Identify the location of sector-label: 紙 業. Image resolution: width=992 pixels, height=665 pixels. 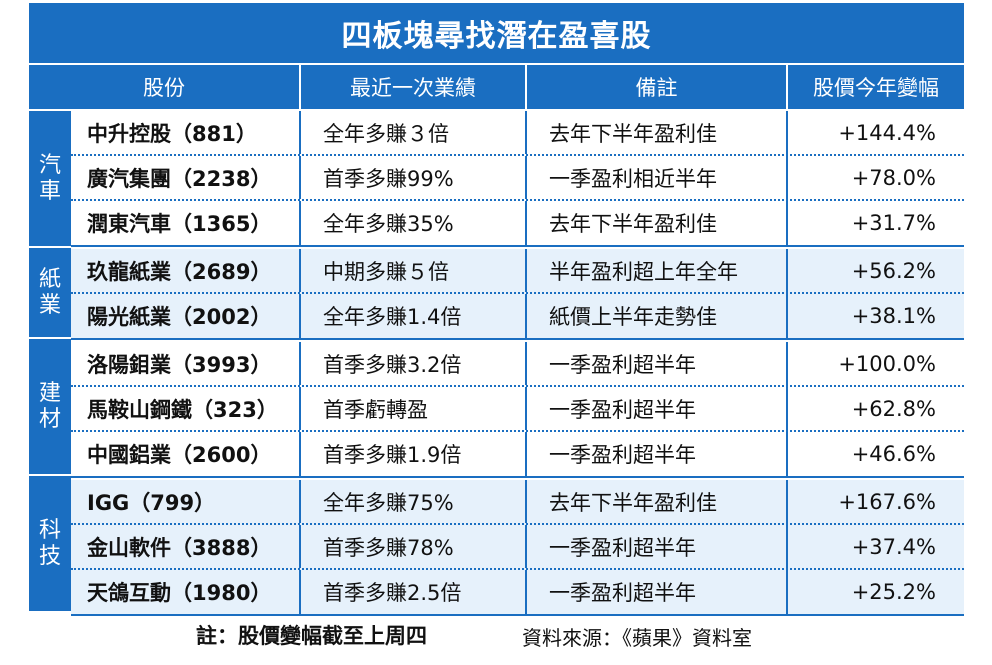
(50, 292).